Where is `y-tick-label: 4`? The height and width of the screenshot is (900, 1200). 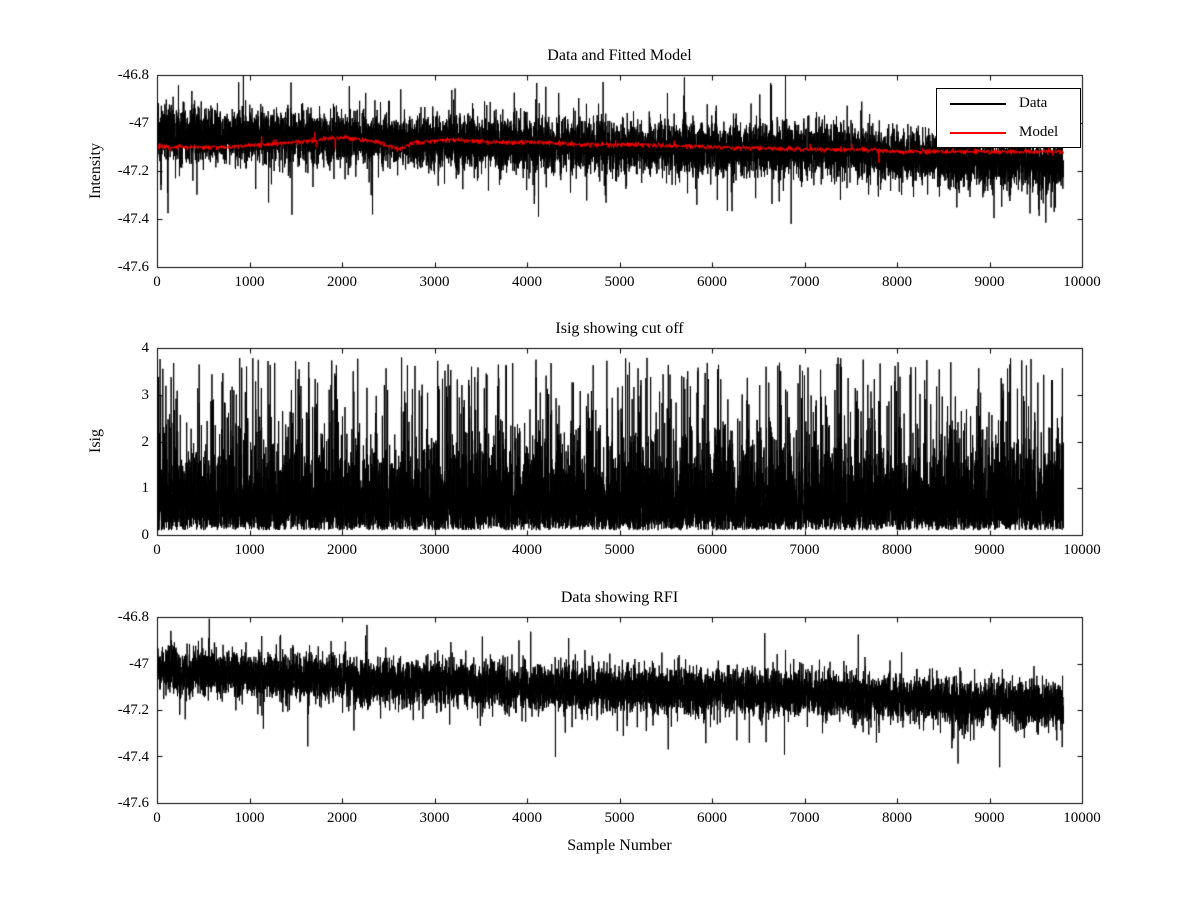 y-tick-label: 4 is located at coordinates (145, 348).